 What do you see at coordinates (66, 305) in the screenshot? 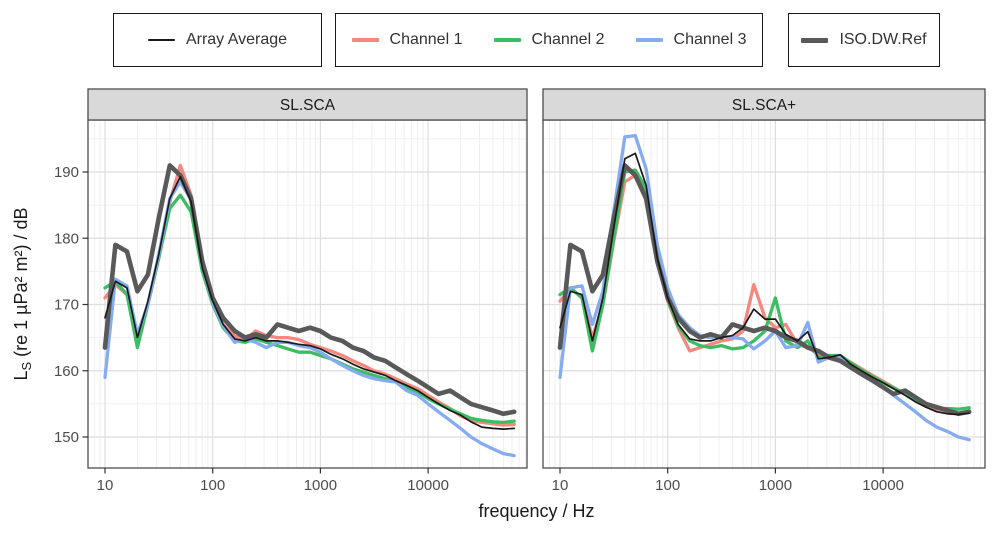
I see `y-tick-label: 170` at bounding box center [66, 305].